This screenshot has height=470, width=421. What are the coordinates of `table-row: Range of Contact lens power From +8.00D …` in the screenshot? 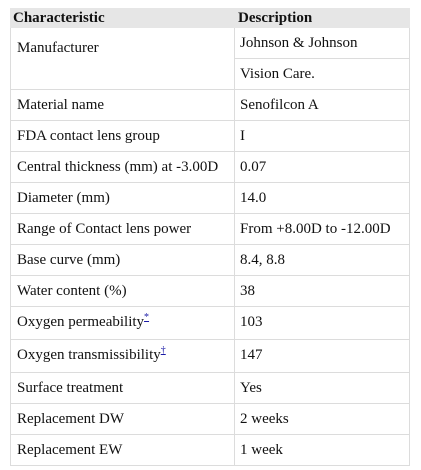 It's located at (210, 229).